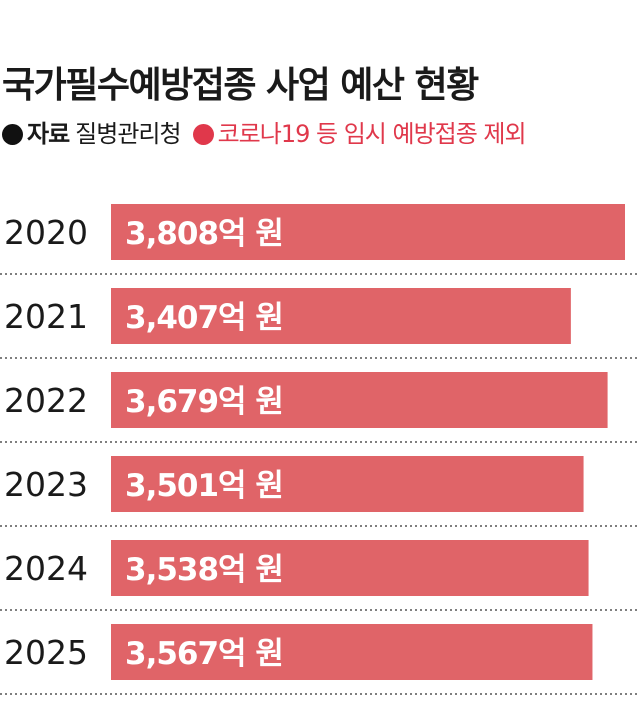 The image size is (640, 717). Describe the element at coordinates (48, 134) in the screenshot. I see `source-key: 자료` at that location.